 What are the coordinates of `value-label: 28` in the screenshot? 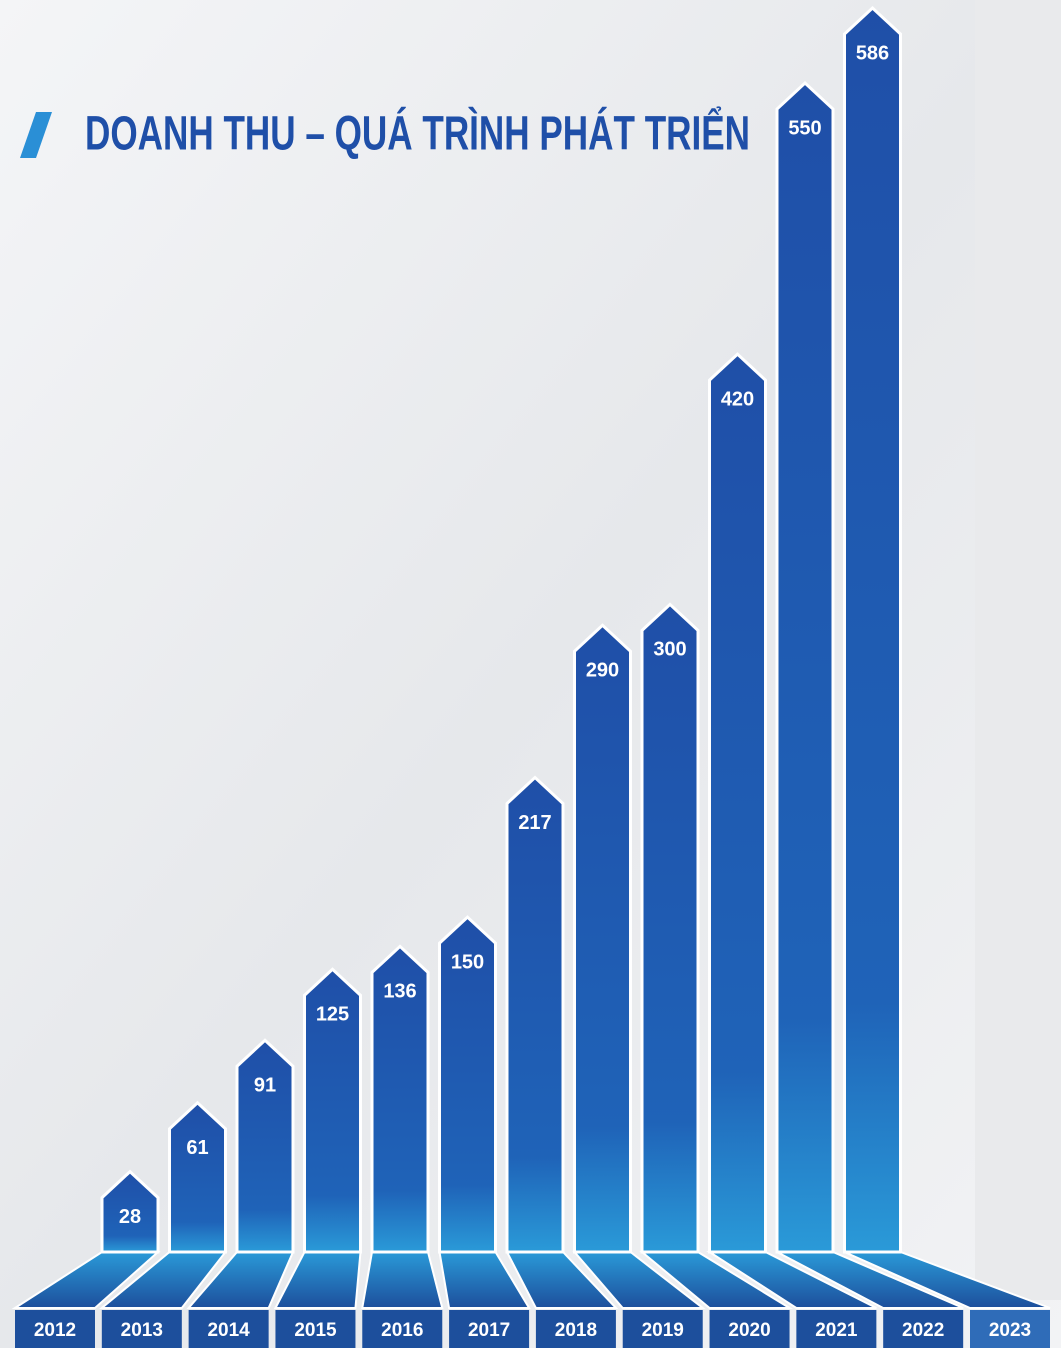 It's located at (130, 1217).